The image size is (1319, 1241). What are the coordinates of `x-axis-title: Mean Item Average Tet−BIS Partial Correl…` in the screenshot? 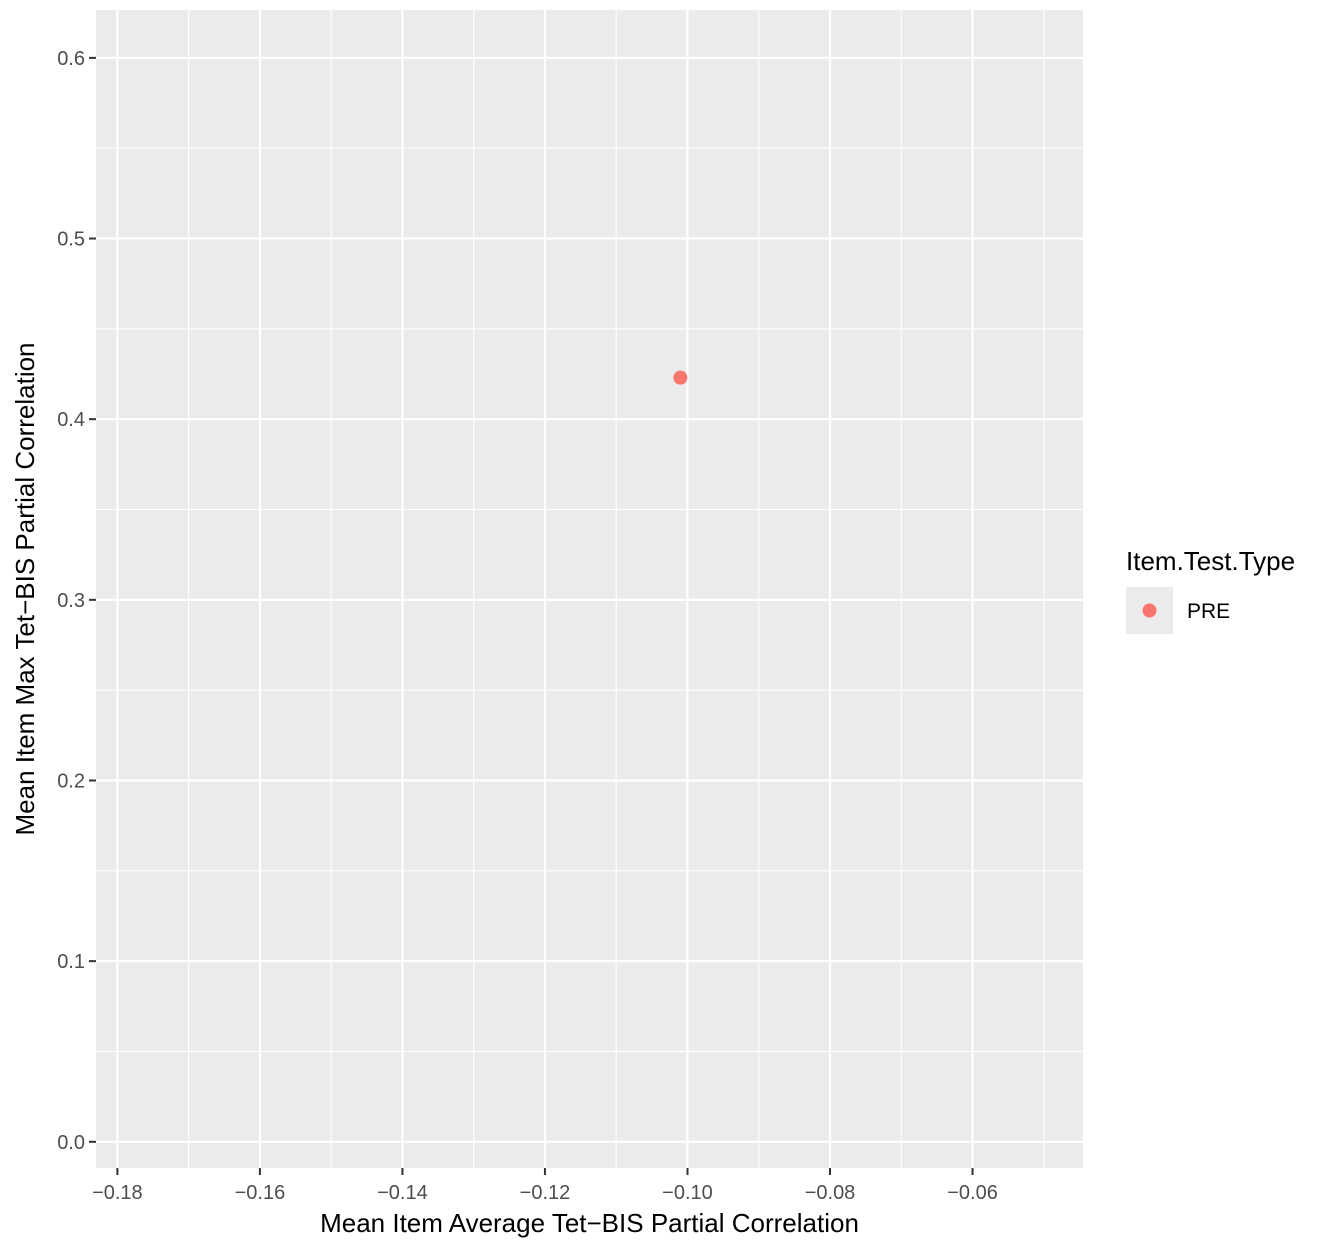 It's located at (589, 1223).